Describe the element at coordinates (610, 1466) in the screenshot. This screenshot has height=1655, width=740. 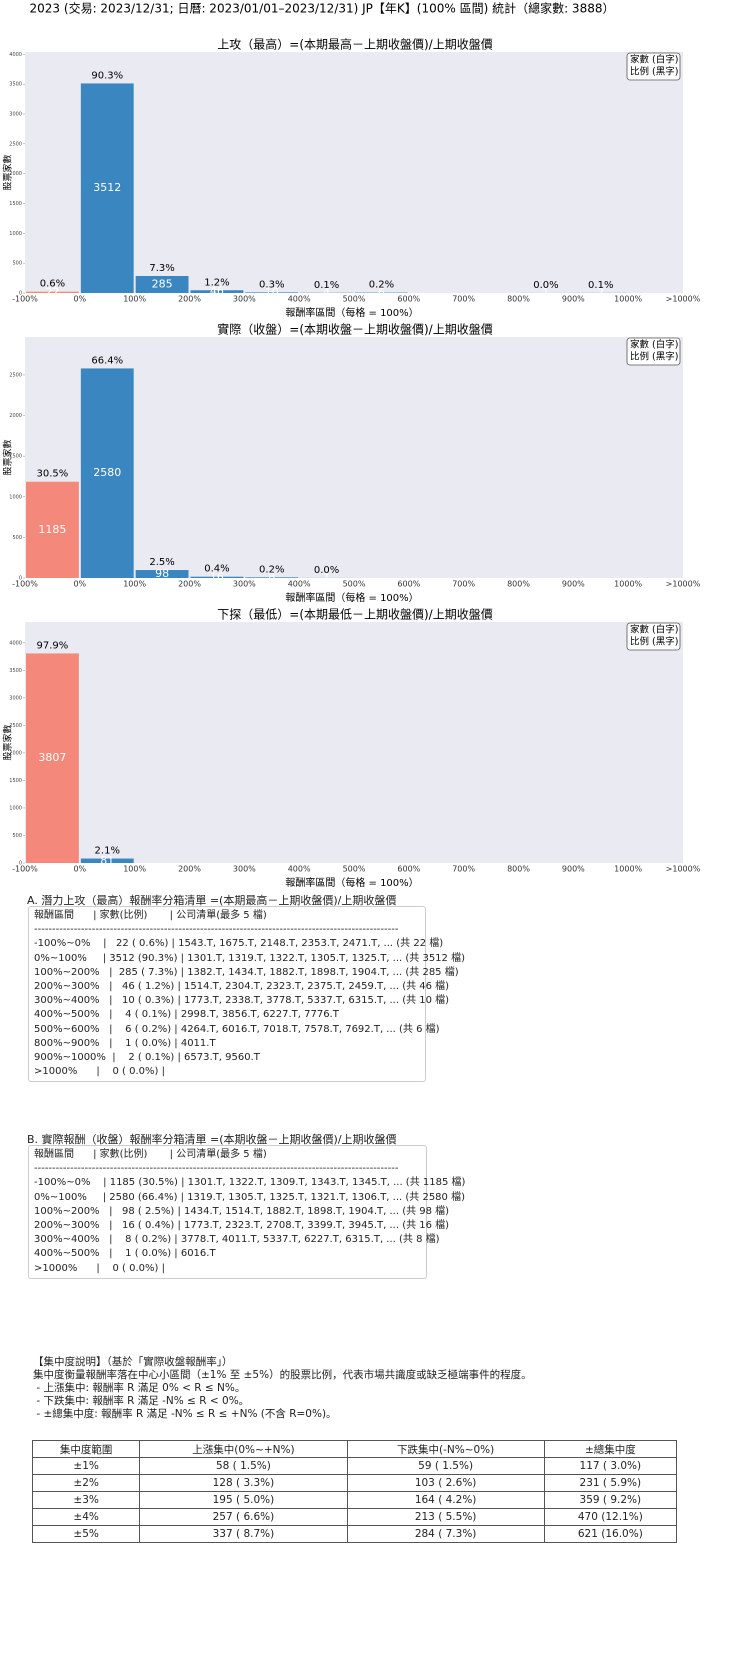
I see `table-cell: 117 ( 3.0%)` at that location.